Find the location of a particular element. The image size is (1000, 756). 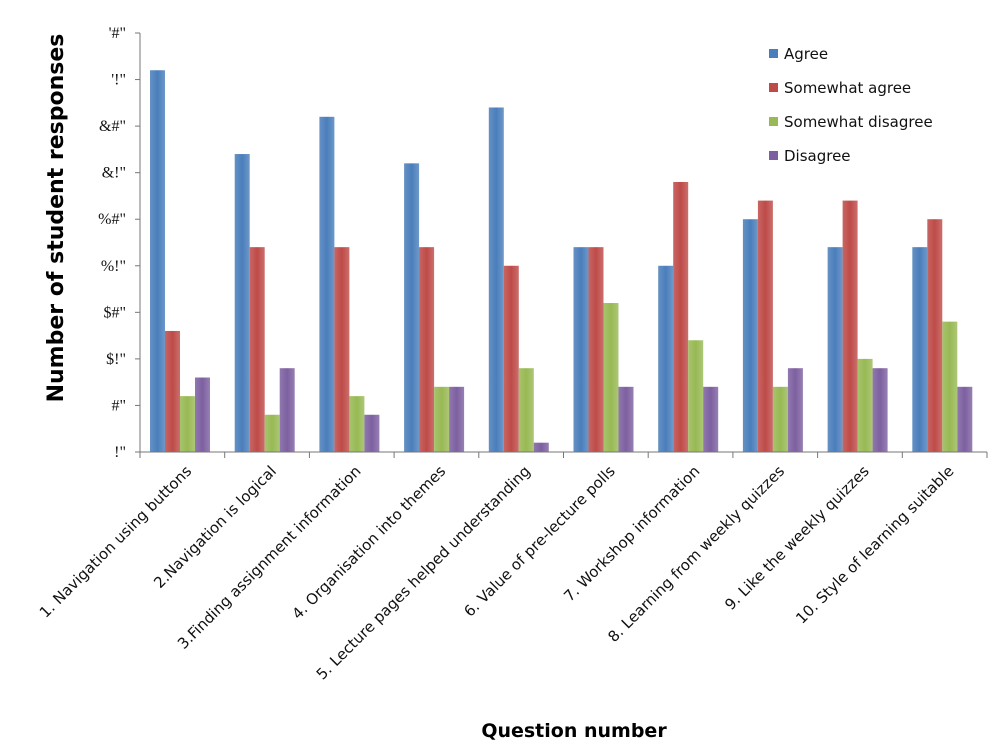

x-tick-label: 3.Finding assignment information is located at coordinates (269, 557).